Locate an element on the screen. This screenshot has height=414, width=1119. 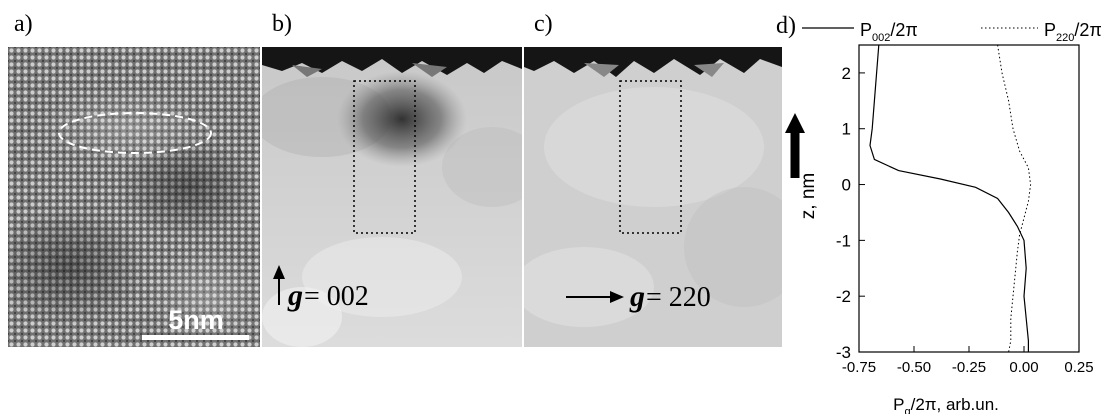
panel-label-c: c) is located at coordinates (543, 24).